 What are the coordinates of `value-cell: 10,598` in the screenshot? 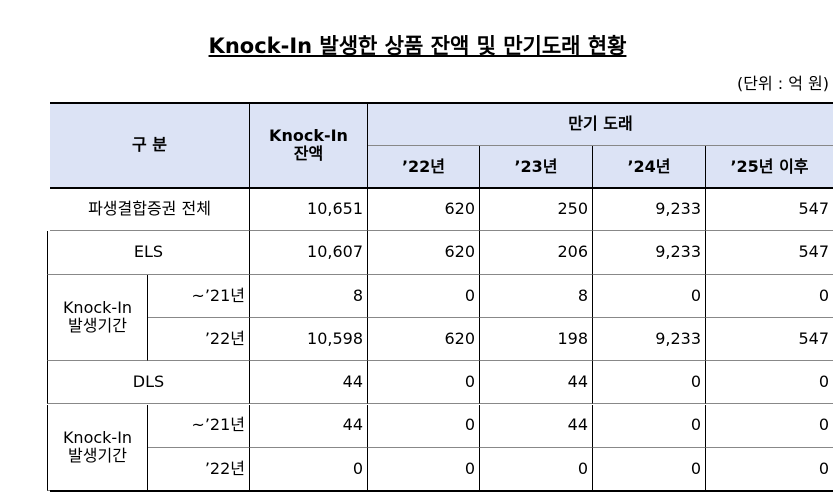 It's located at (309, 339).